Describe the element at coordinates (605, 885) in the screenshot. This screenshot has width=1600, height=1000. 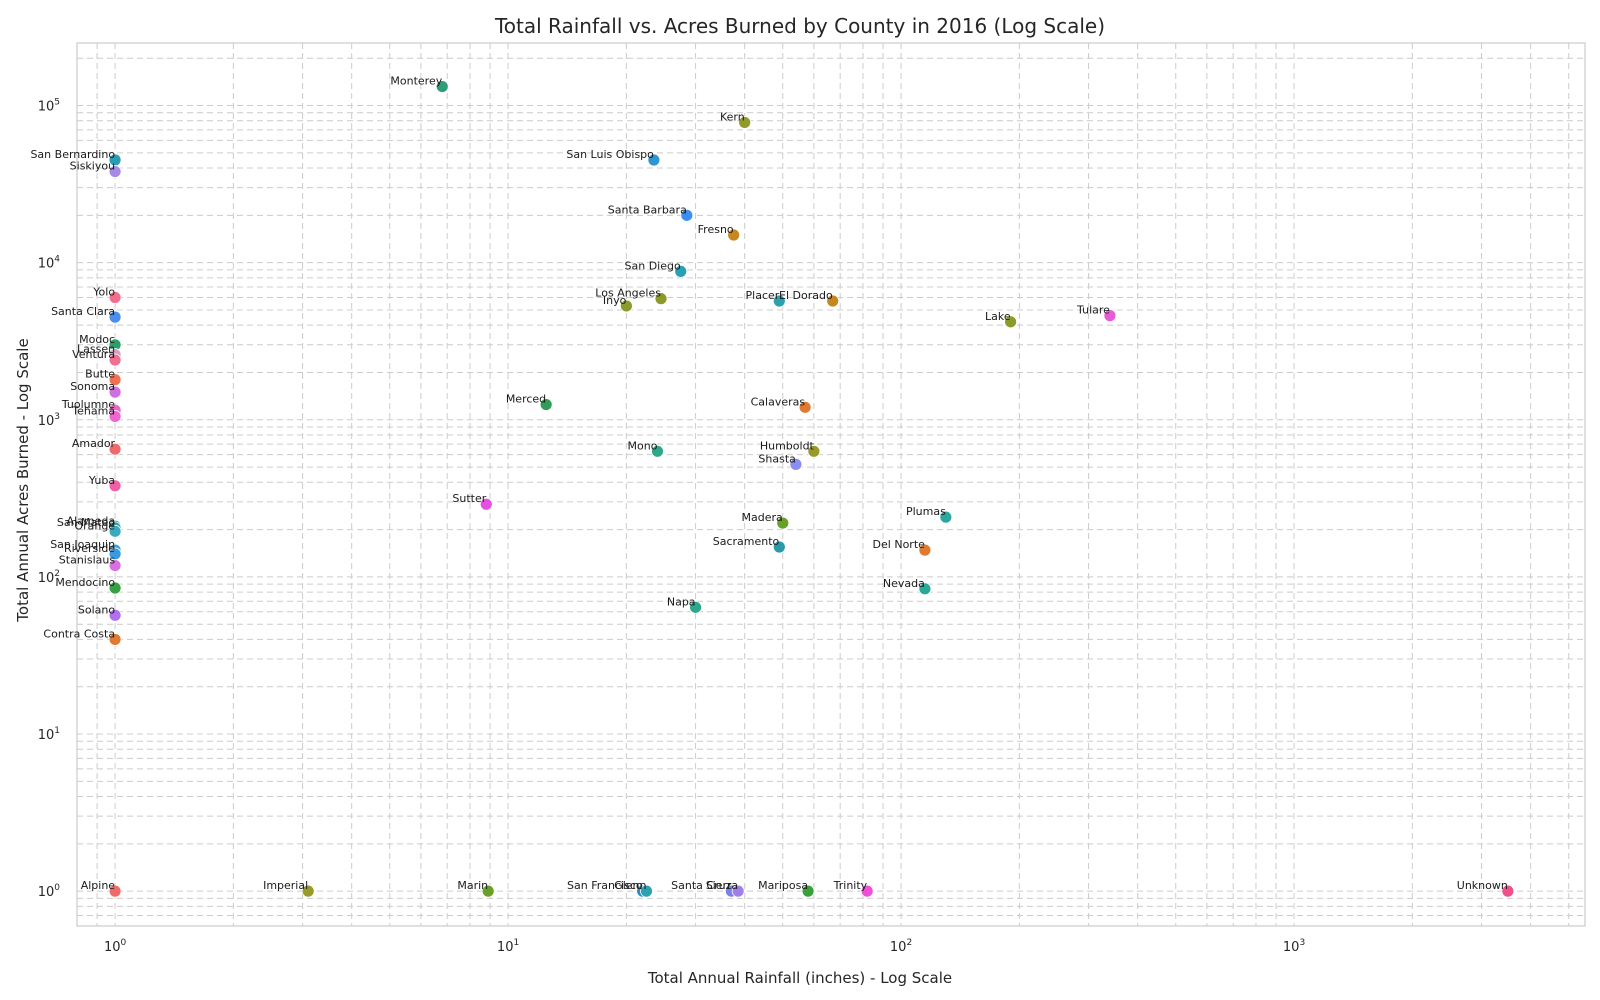
I see `data-point-label: San Francisco` at that location.